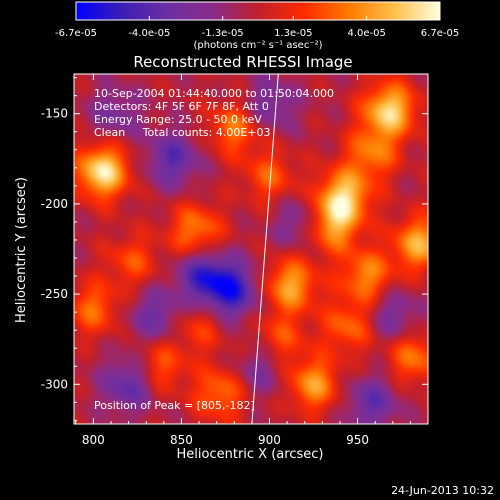  Describe the element at coordinates (440, 33) in the screenshot. I see `colorbar-tick-label: 6.7e-05` at that location.